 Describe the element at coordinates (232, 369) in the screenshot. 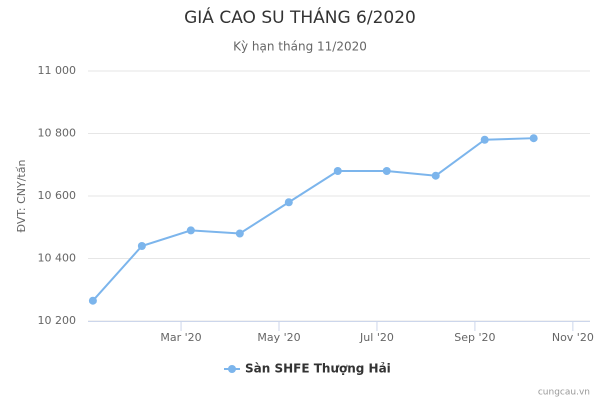

I see `legend-marker` at that location.